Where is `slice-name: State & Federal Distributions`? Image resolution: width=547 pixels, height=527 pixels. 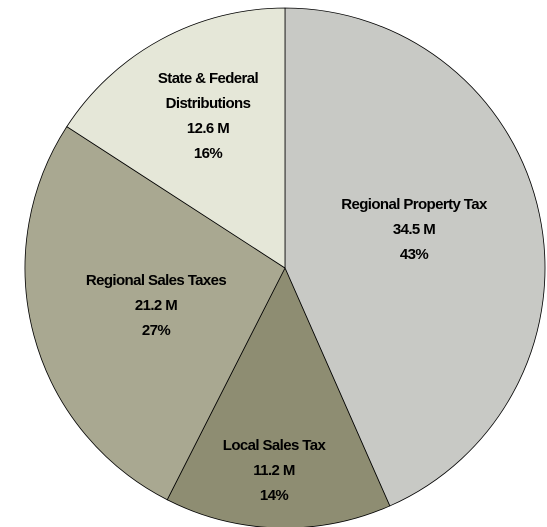
slice-name: State & Federal Distributions is located at coordinates (208, 91).